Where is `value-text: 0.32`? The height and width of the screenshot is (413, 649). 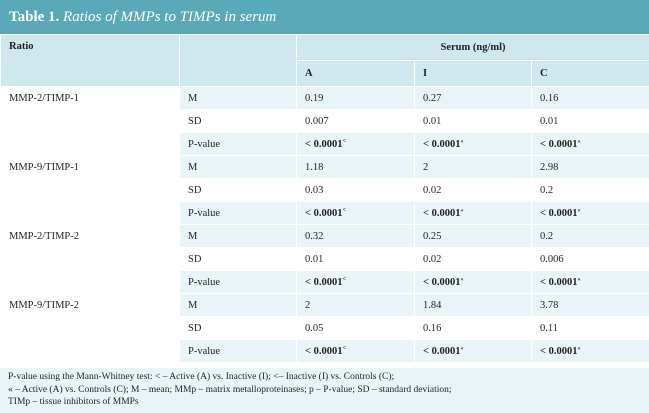 value-text: 0.32 is located at coordinates (314, 236).